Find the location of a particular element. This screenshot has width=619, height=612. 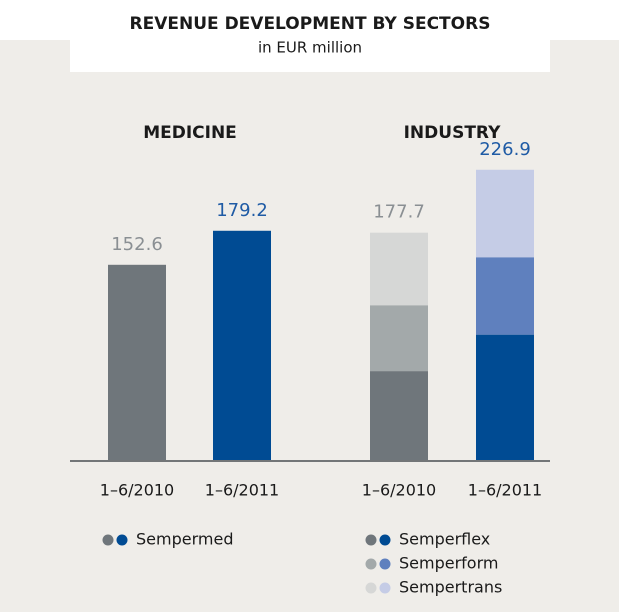

chart-title: REVENUE DEVELOPMENT BY SECTORS is located at coordinates (310, 24).